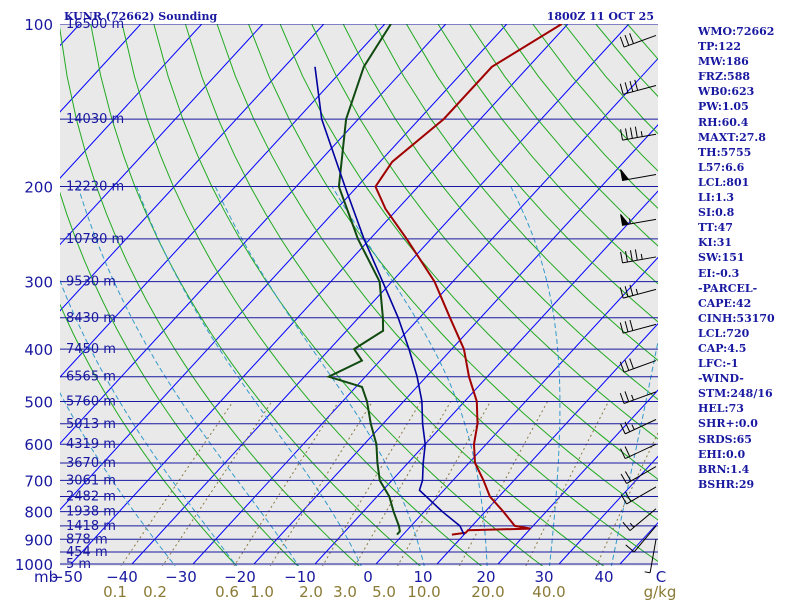 The image size is (800, 600). I want to click on height-label: 1938 m, so click(91, 512).